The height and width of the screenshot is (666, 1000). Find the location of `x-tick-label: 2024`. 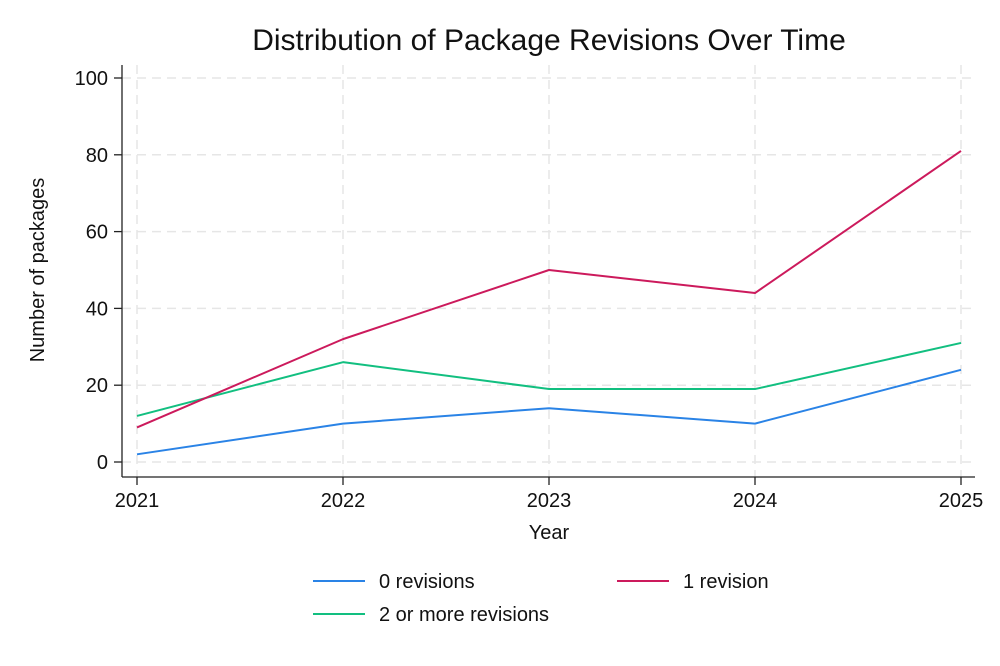

x-tick-label: 2024 is located at coordinates (755, 501).